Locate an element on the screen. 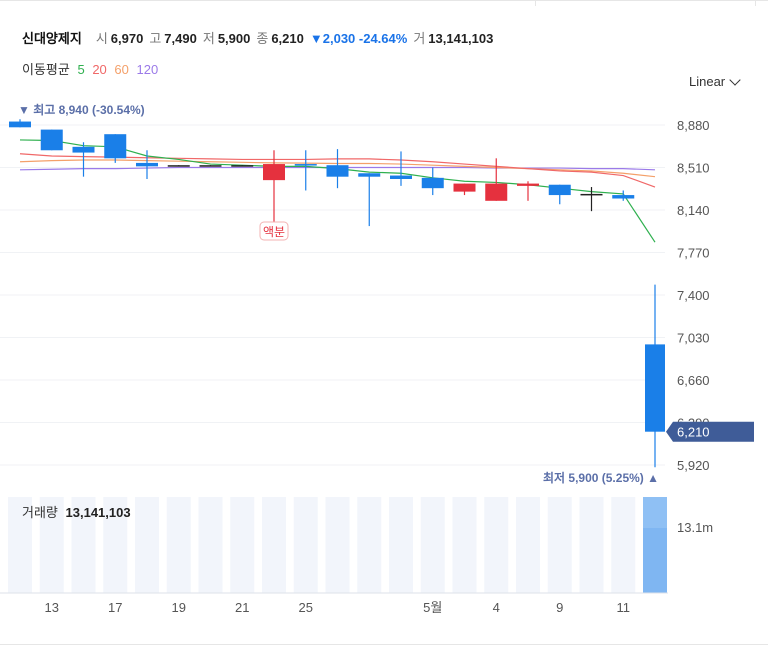  scale-dropdown: Linear is located at coordinates (715, 81).